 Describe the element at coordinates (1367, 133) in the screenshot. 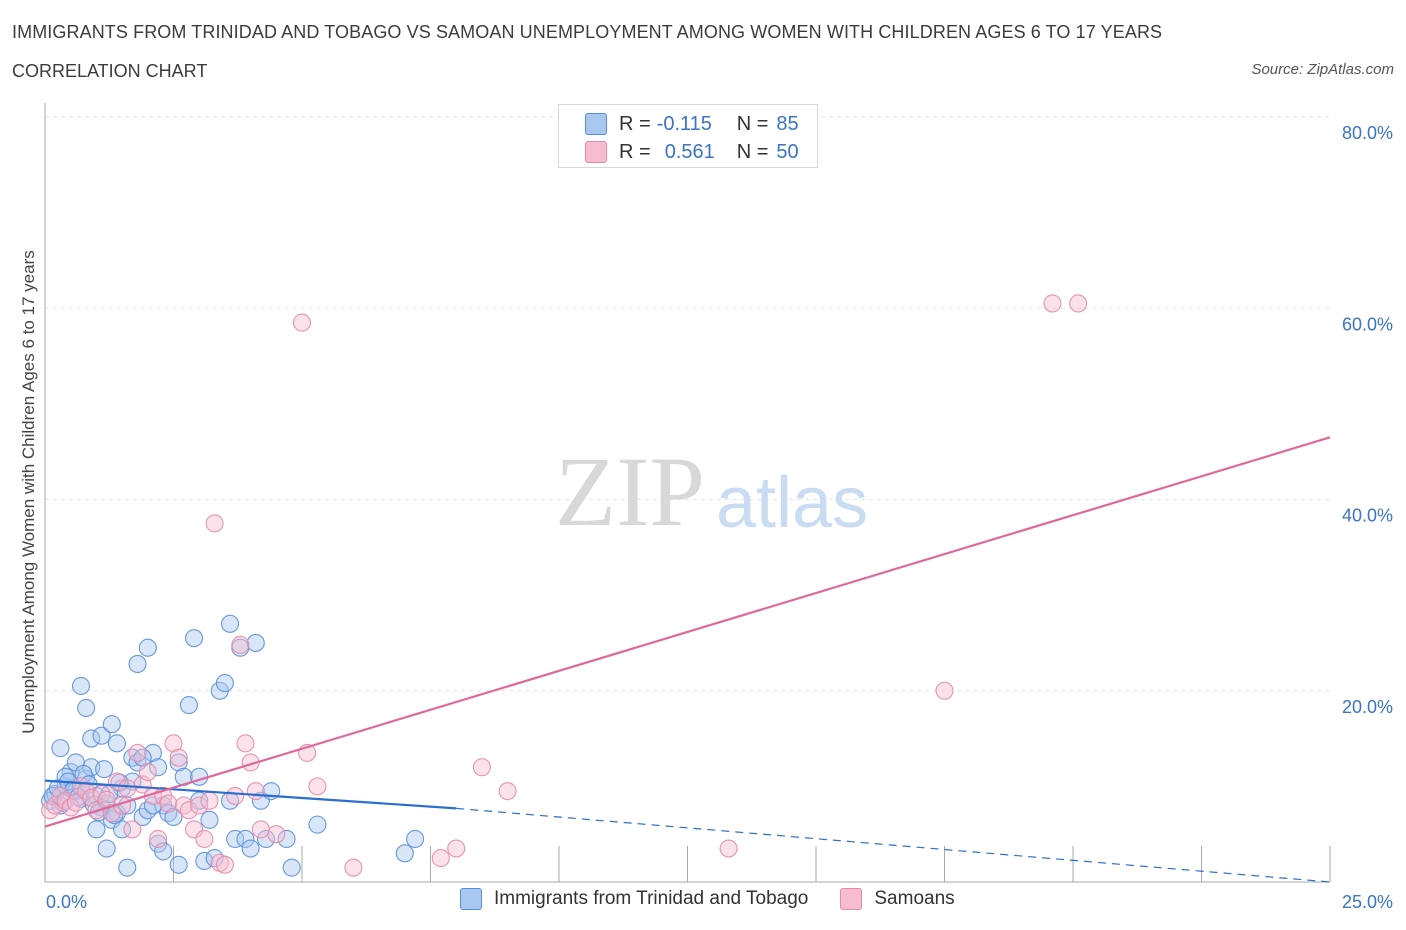

I see `y-tick-label: 80.0%` at that location.